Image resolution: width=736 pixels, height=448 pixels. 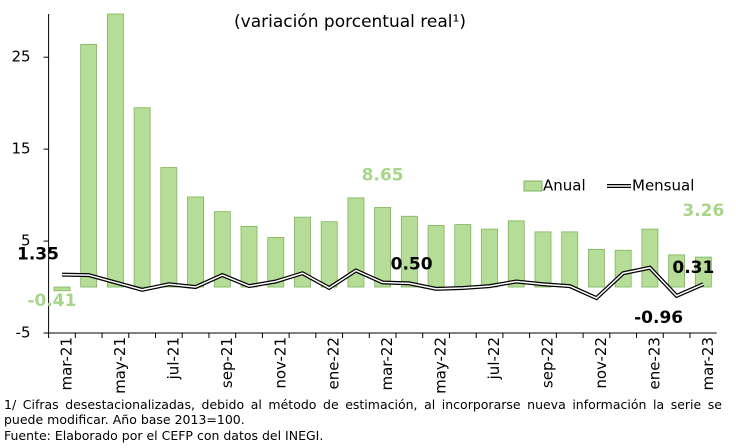 What do you see at coordinates (564, 186) in the screenshot?
I see `legend-label: Anual` at bounding box center [564, 186].